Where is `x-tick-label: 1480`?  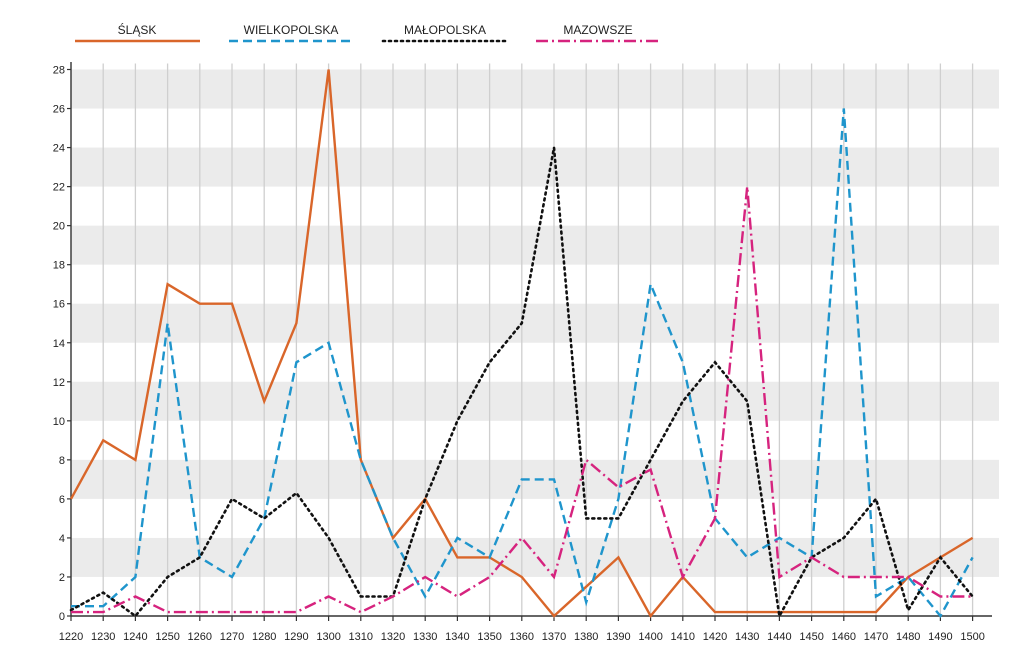
x-tick-label: 1480 is located at coordinates (908, 637).